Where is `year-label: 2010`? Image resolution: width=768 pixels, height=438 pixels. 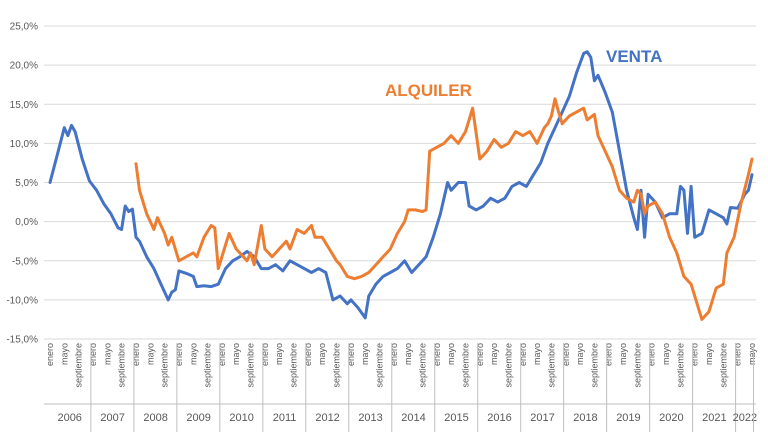 year-label: 2010 is located at coordinates (241, 418).